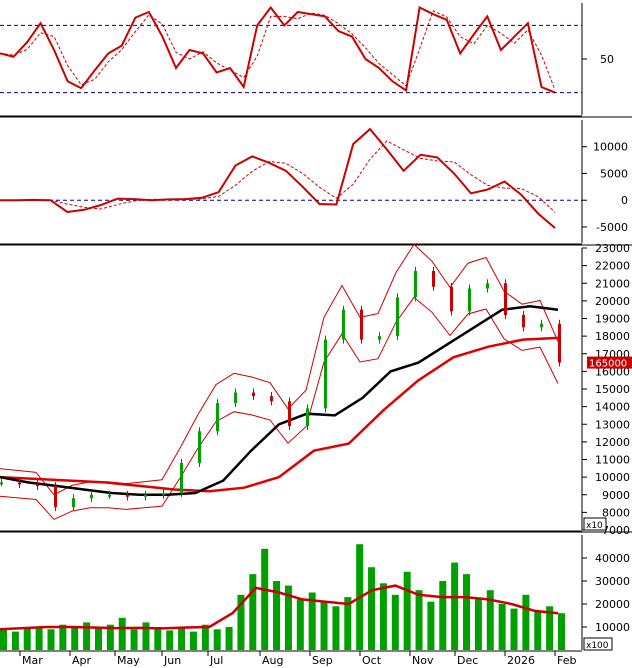 Image resolution: width=632 pixels, height=668 pixels. What do you see at coordinates (322, 660) in the screenshot?
I see `x-tick-label: Sep` at bounding box center [322, 660].